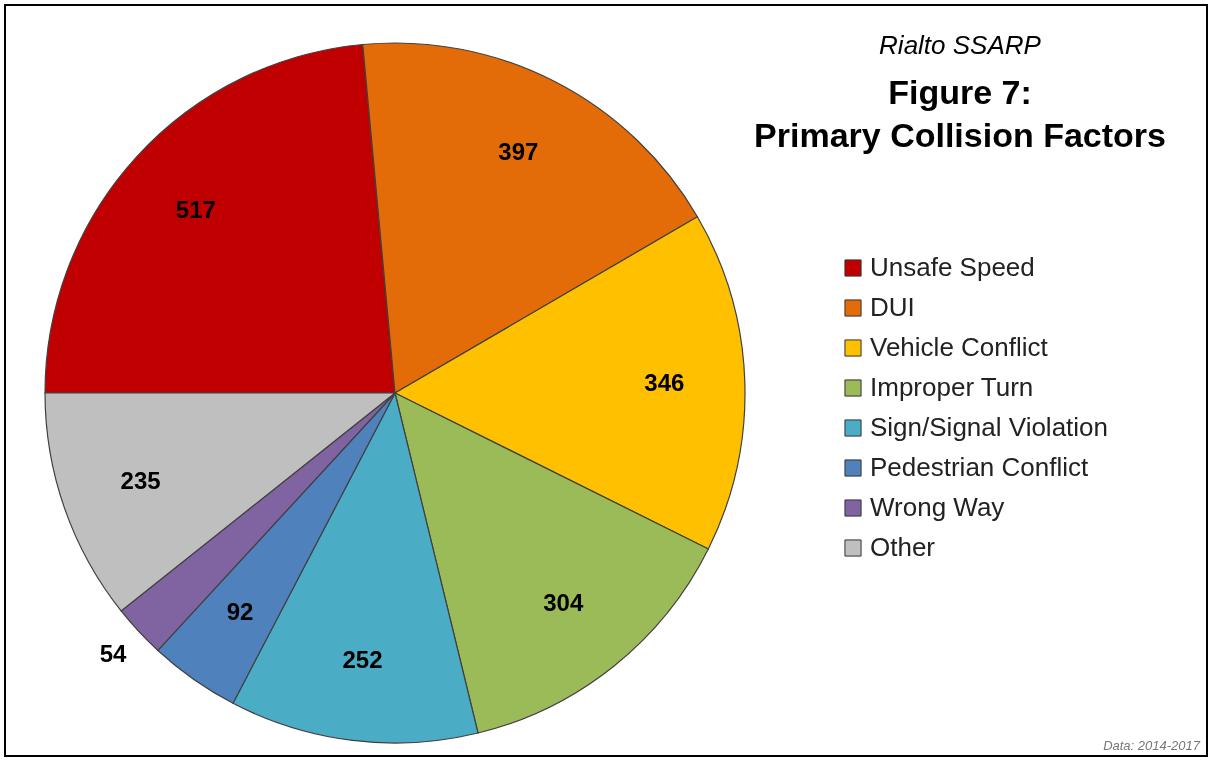 The height and width of the screenshot is (761, 1212). I want to click on data-label: 235, so click(140, 480).